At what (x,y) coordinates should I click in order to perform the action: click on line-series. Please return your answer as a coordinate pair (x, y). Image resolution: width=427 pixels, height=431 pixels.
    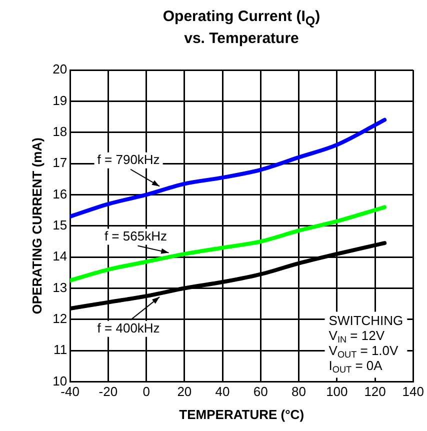
    Looking at the image, I should click on (228, 243).